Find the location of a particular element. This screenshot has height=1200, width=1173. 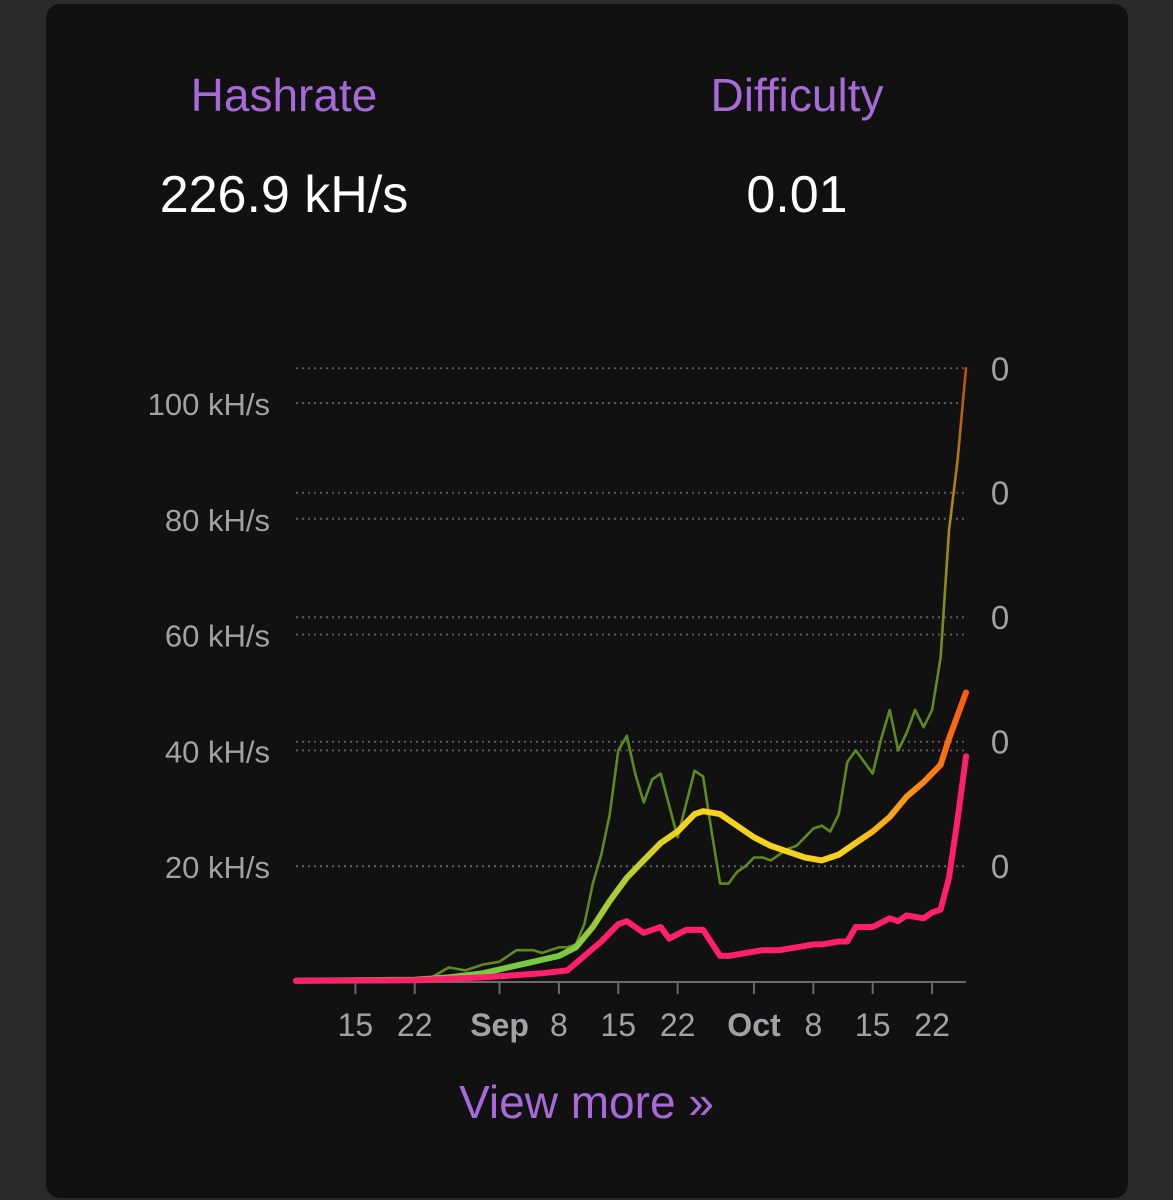

difficulty-value: 0.01 is located at coordinates (797, 195).